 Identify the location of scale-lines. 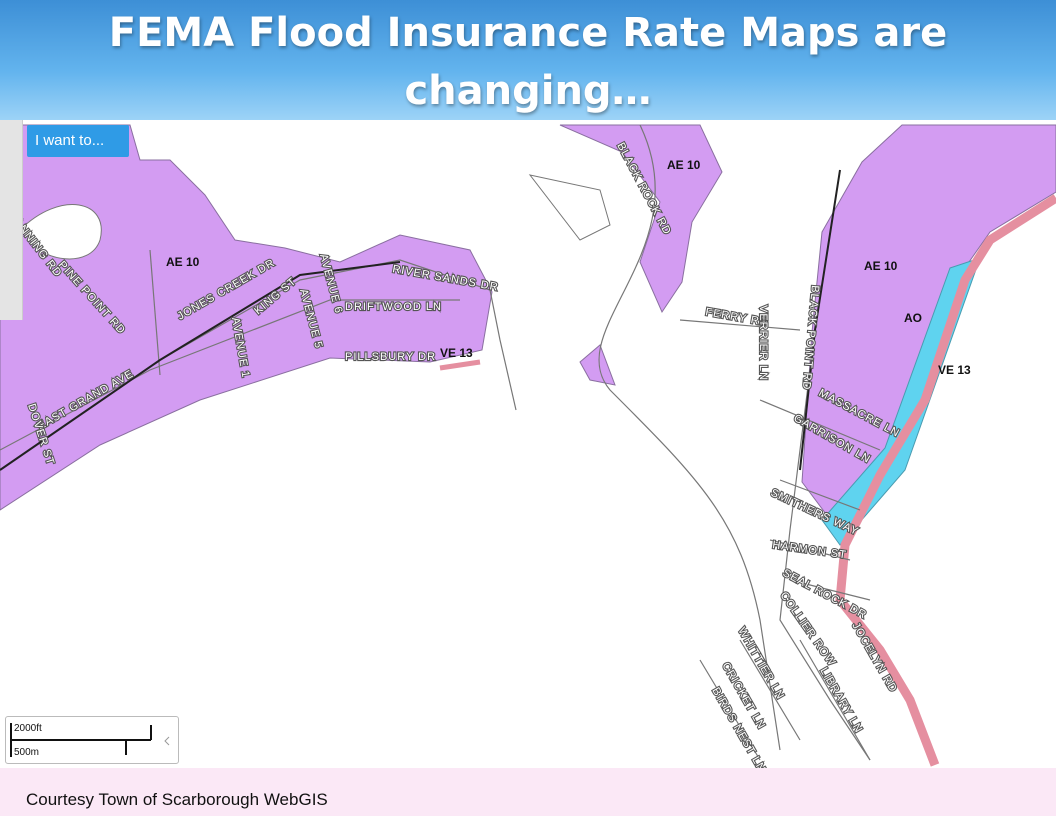
(90, 740).